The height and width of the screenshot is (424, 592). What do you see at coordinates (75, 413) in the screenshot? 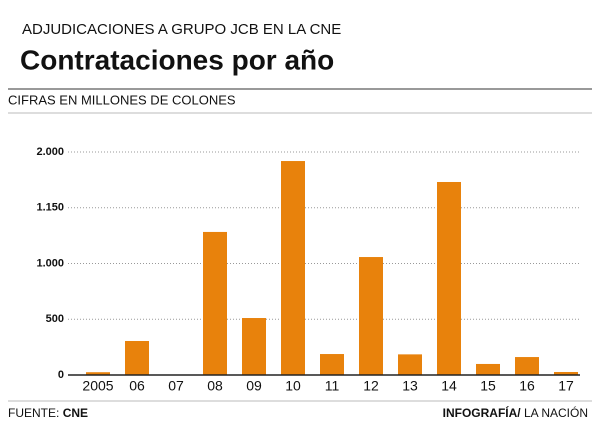
I see `source-name: CNE` at bounding box center [75, 413].